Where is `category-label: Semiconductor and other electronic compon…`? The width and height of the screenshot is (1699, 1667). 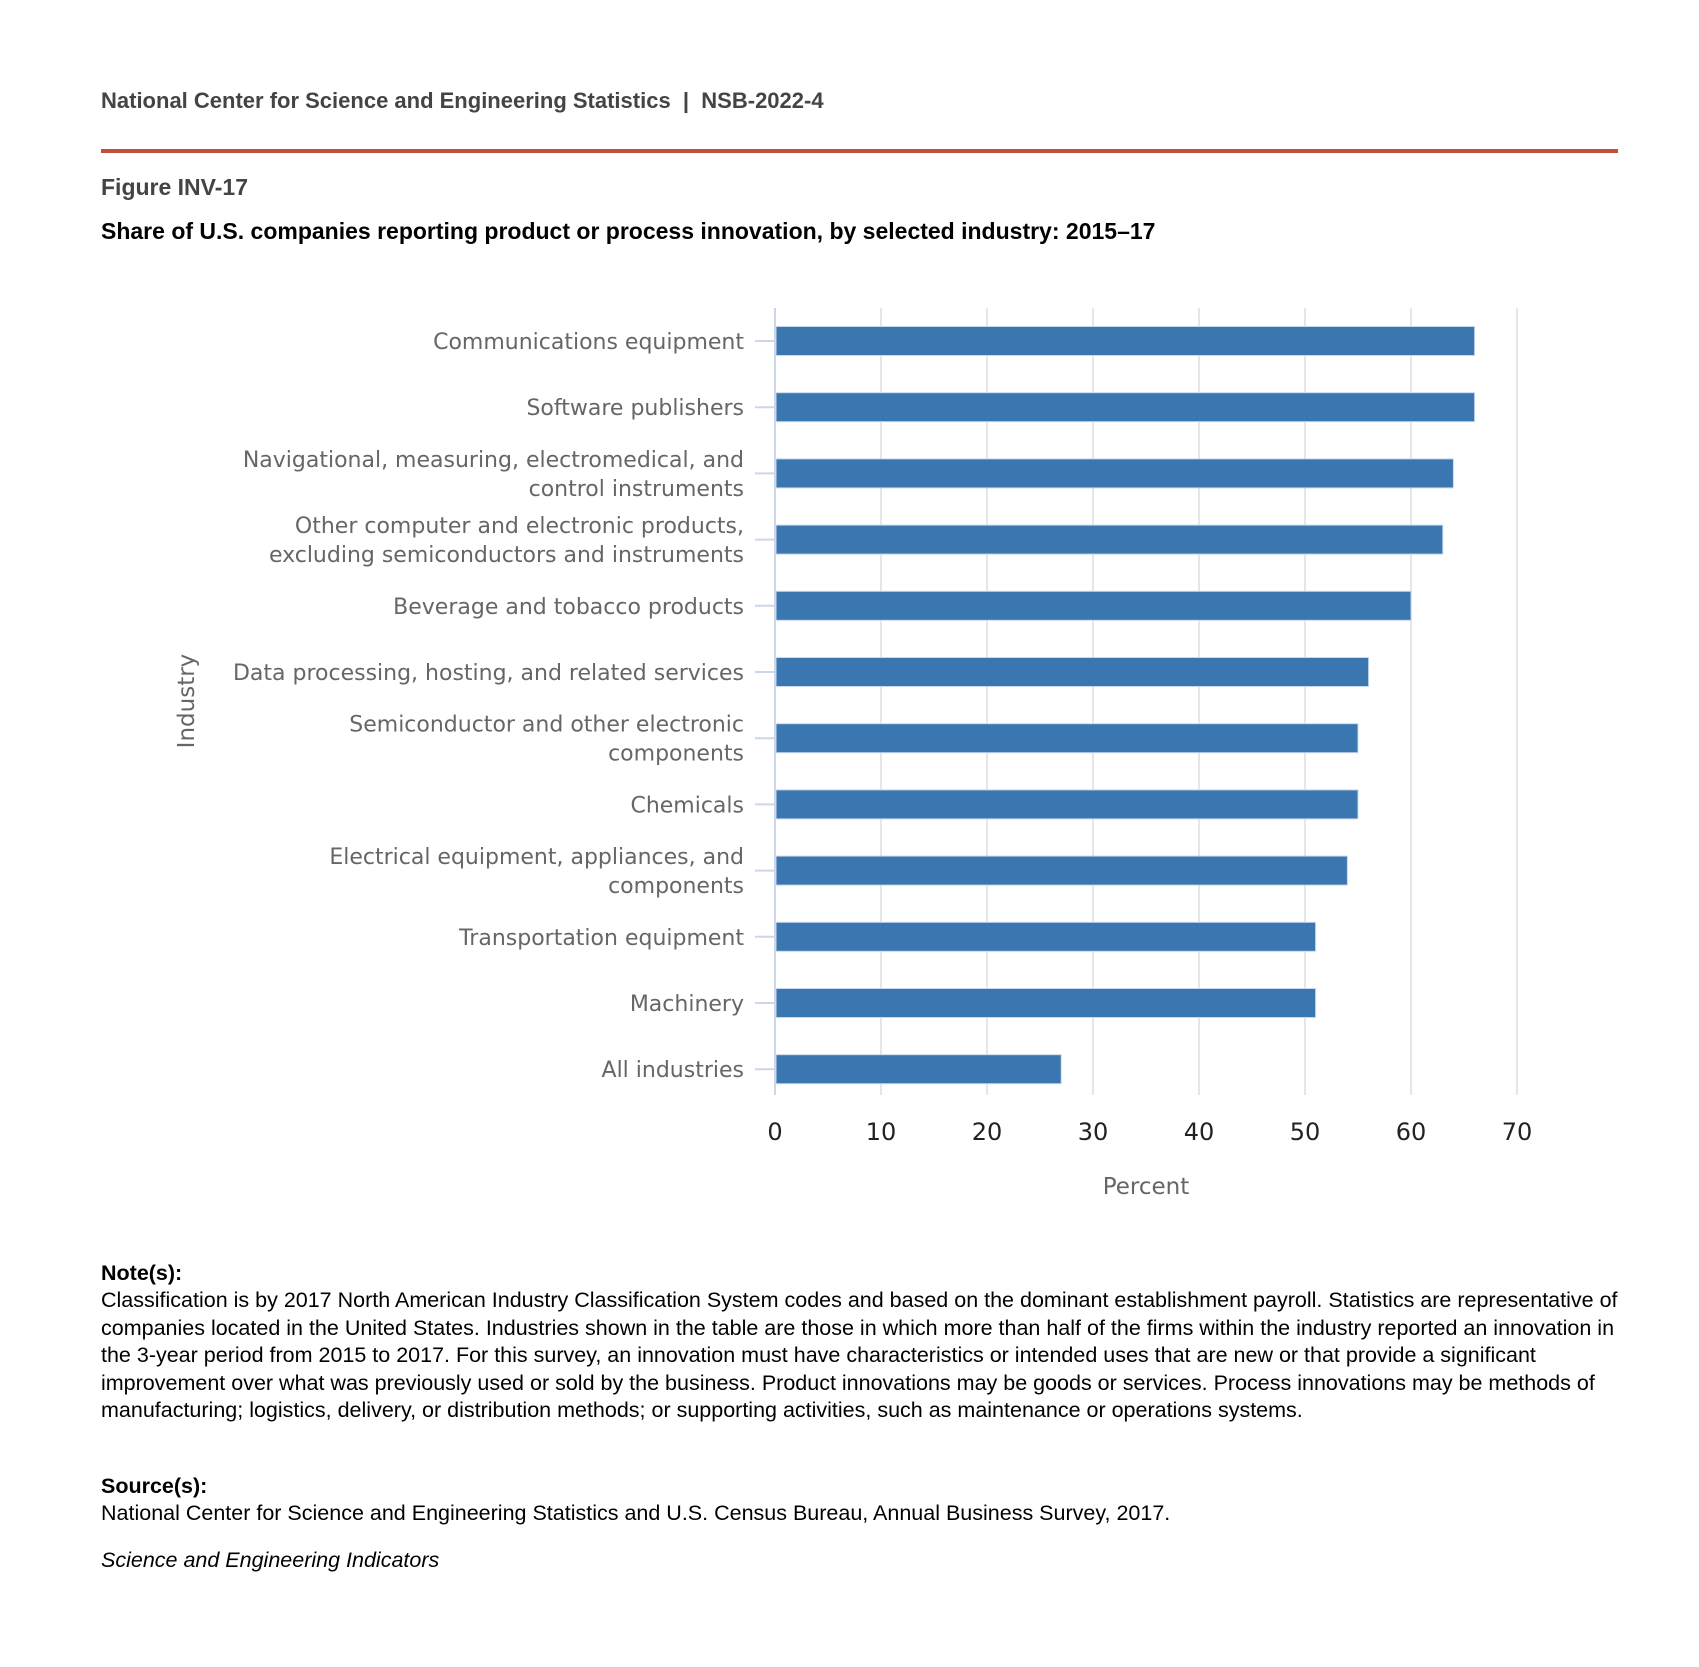
category-label: Semiconductor and other electronic compon… is located at coordinates (546, 740).